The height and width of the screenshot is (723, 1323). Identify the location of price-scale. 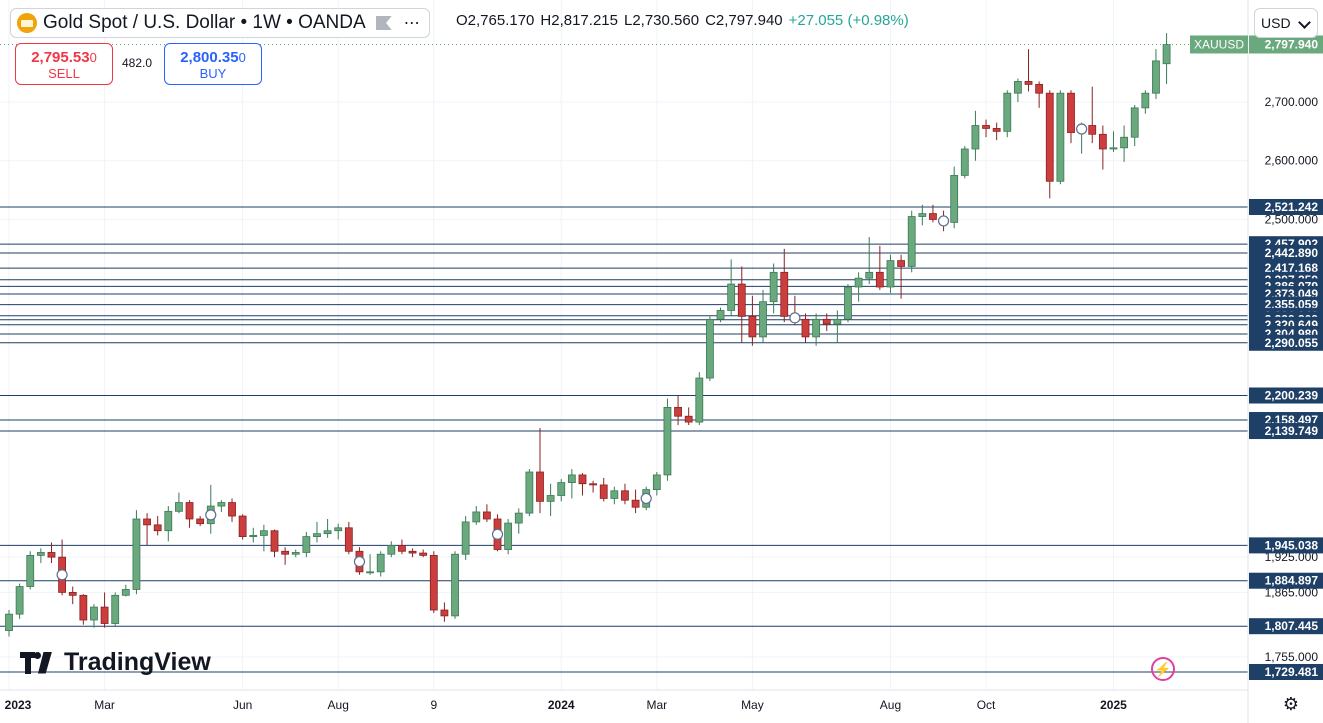
(1285, 361).